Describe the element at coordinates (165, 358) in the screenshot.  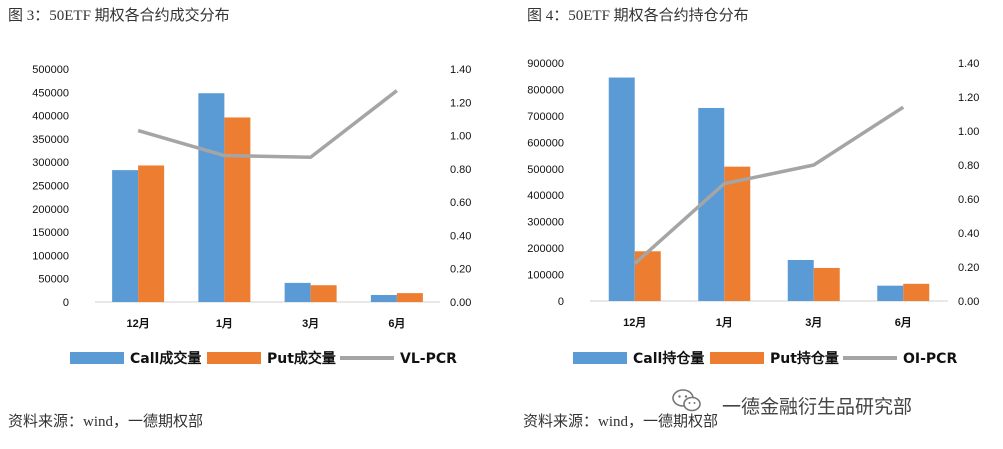
I see `legend-label: Call成交量` at that location.